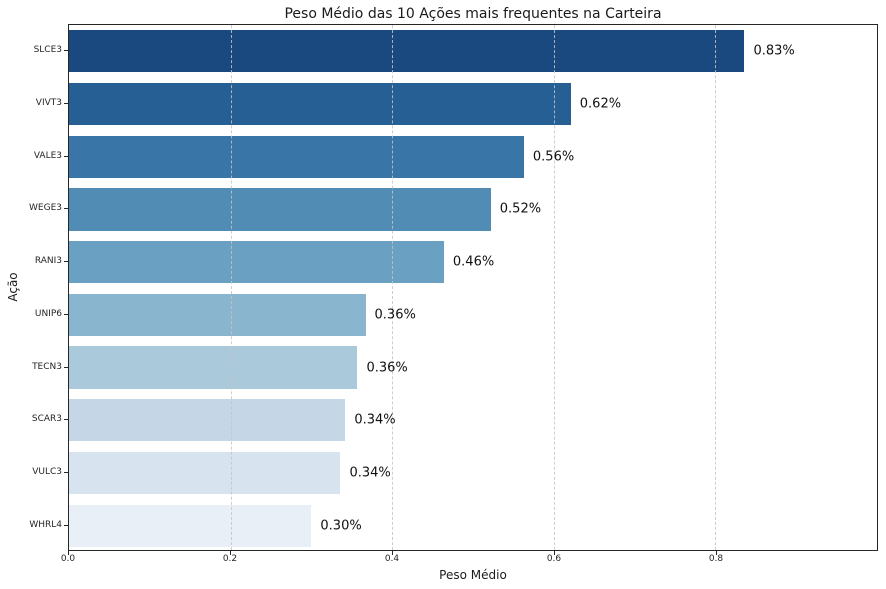  Describe the element at coordinates (213, 367) in the screenshot. I see `bar-TECN3` at that location.